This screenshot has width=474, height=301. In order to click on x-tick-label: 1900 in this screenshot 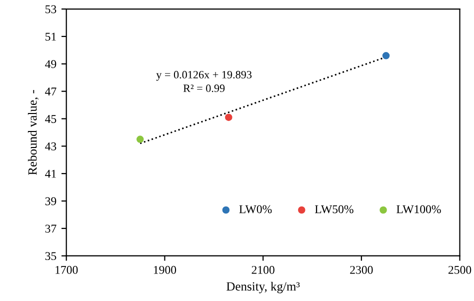, I will do `click(165, 270)`.